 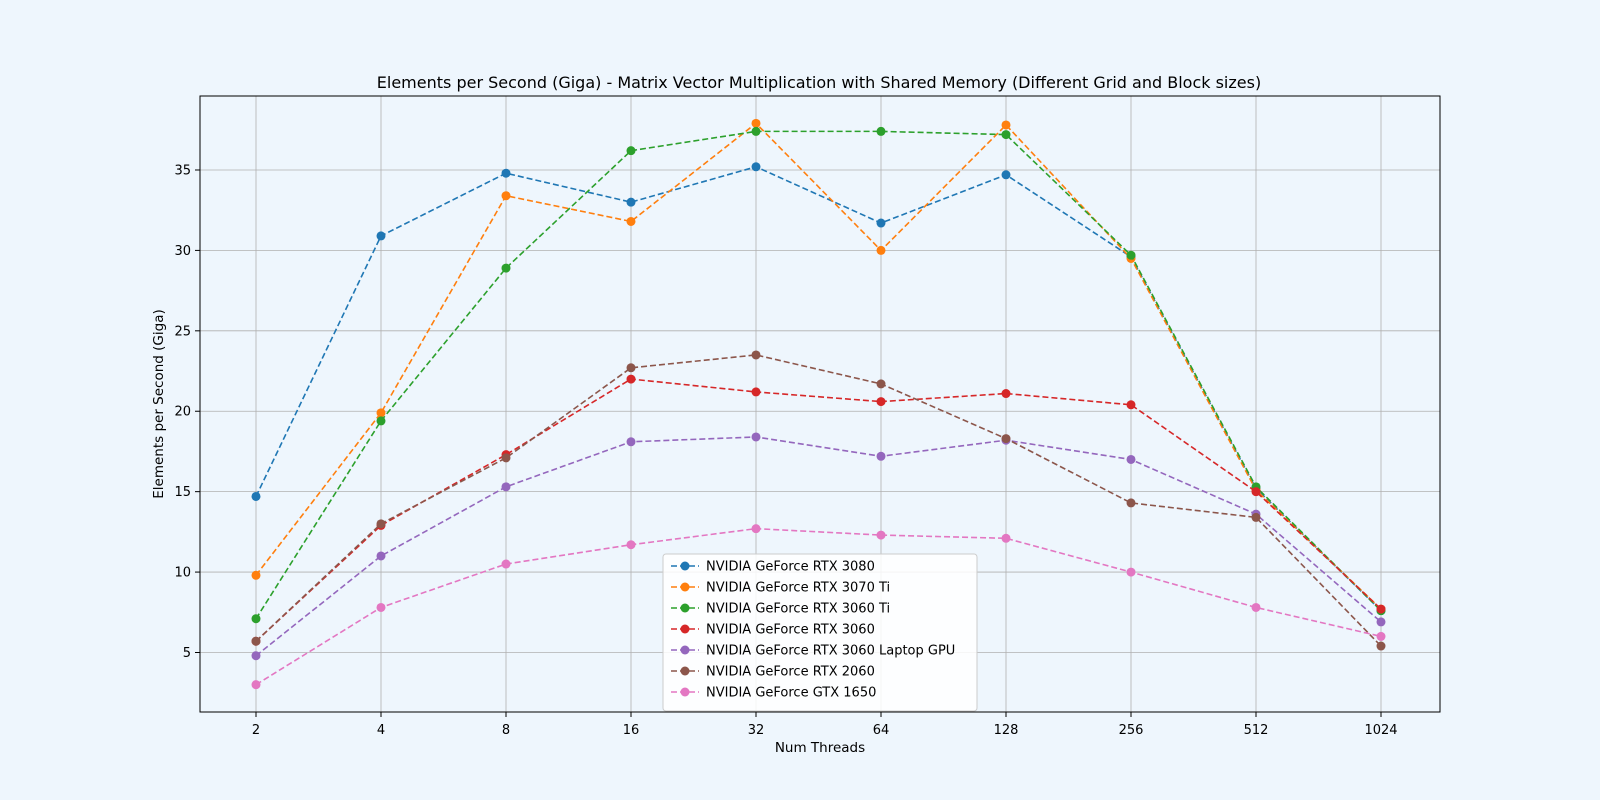 What do you see at coordinates (631, 730) in the screenshot?
I see `x-tick-label: 16` at bounding box center [631, 730].